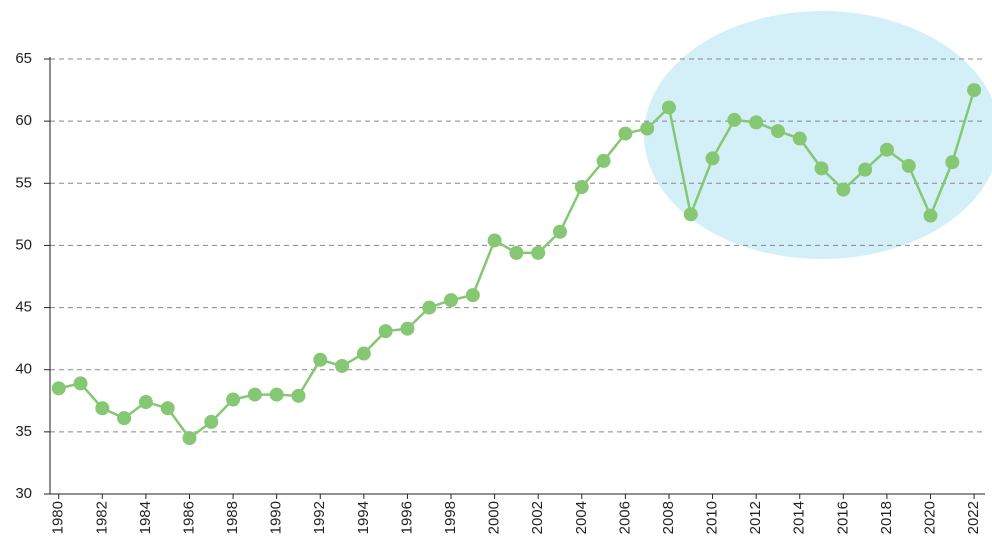  Describe the element at coordinates (101, 517) in the screenshot. I see `x-tick-label: 1982` at that location.